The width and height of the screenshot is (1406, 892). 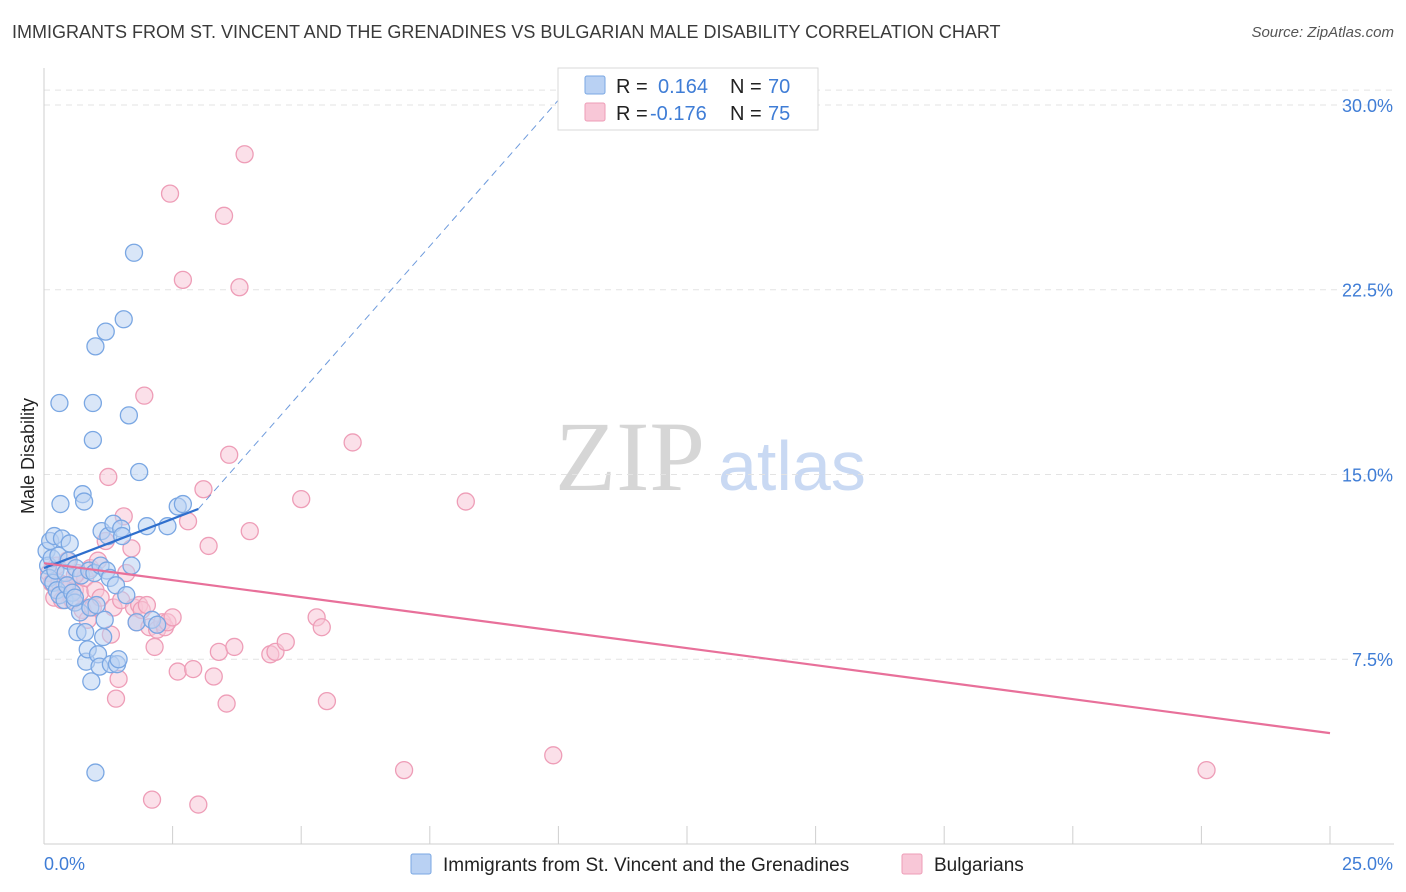 What do you see at coordinates (746, 114) in the screenshot?
I see `legend-n-label-2: N =` at bounding box center [746, 114].